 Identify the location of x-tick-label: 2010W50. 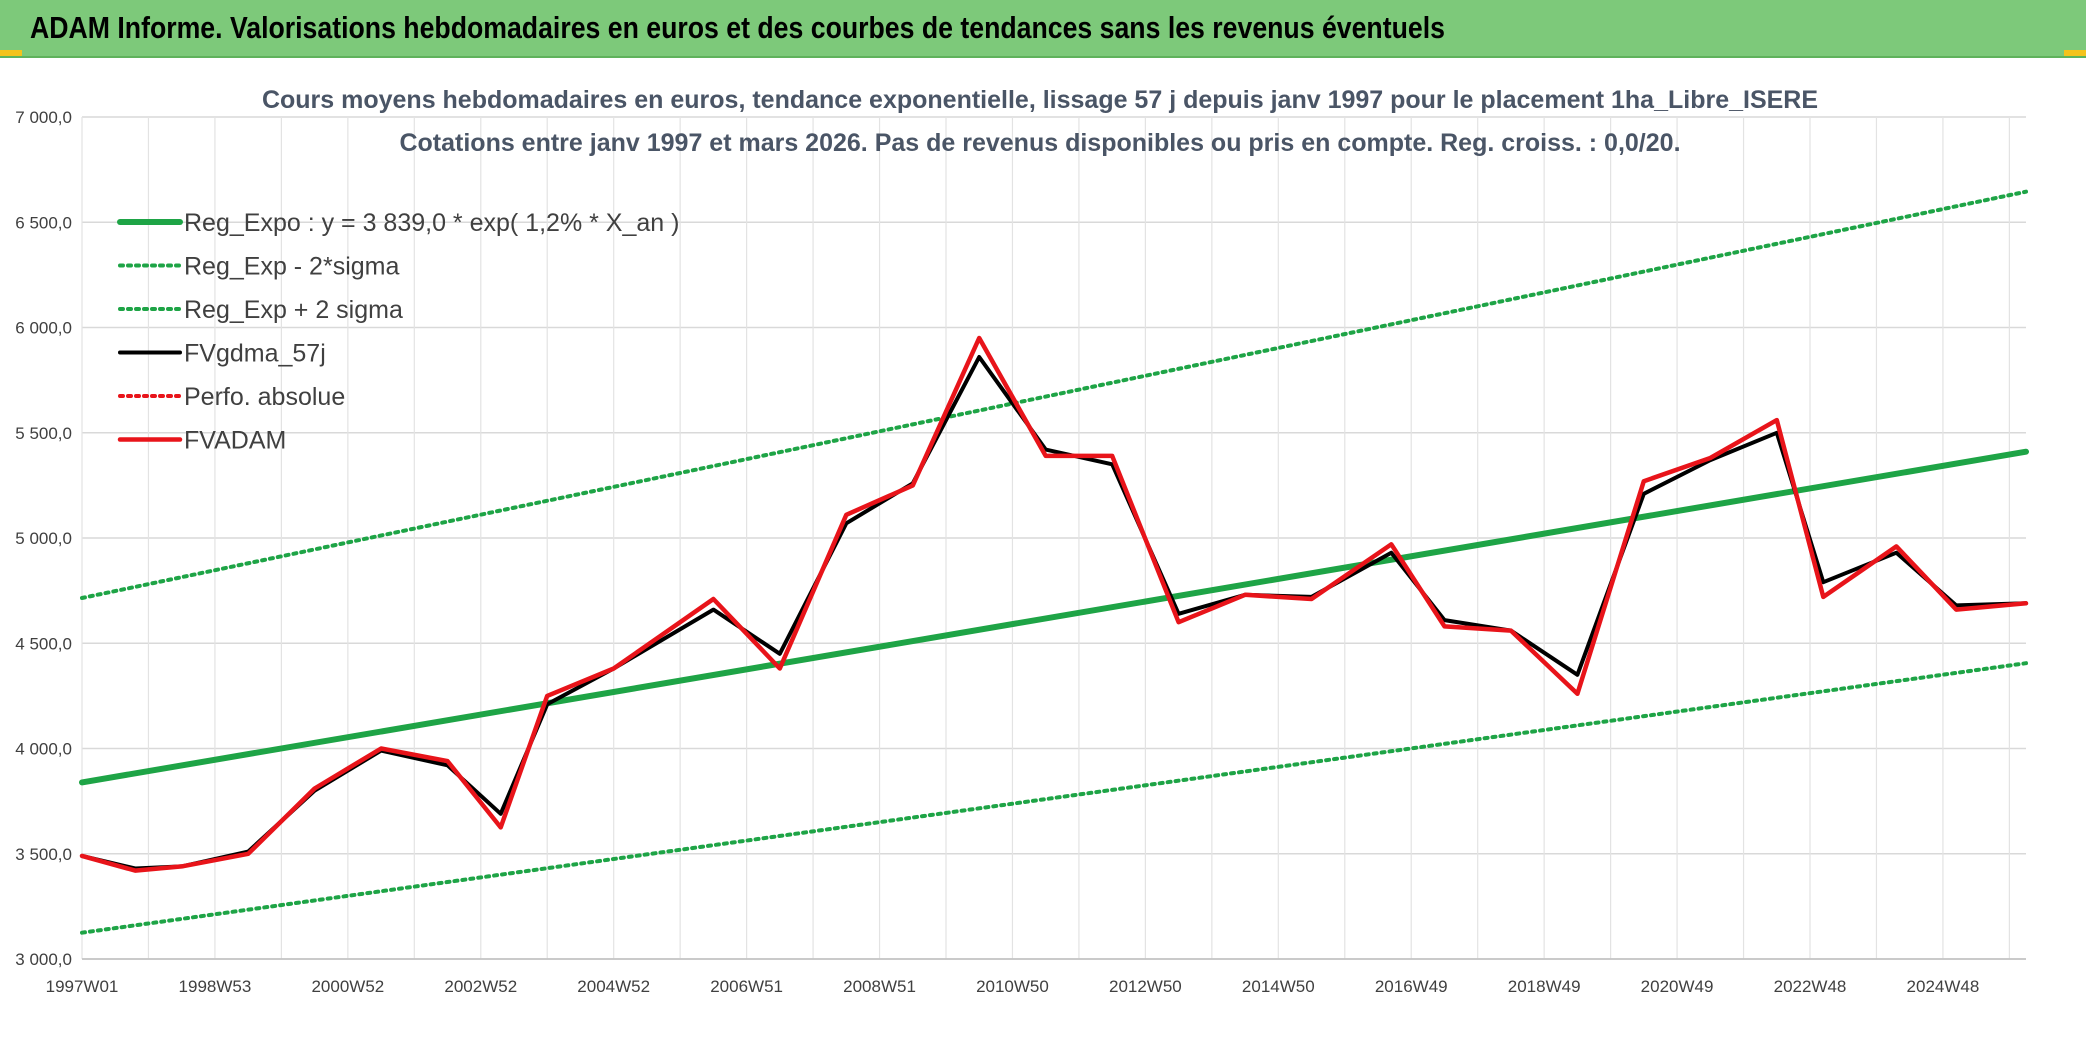
(1012, 986).